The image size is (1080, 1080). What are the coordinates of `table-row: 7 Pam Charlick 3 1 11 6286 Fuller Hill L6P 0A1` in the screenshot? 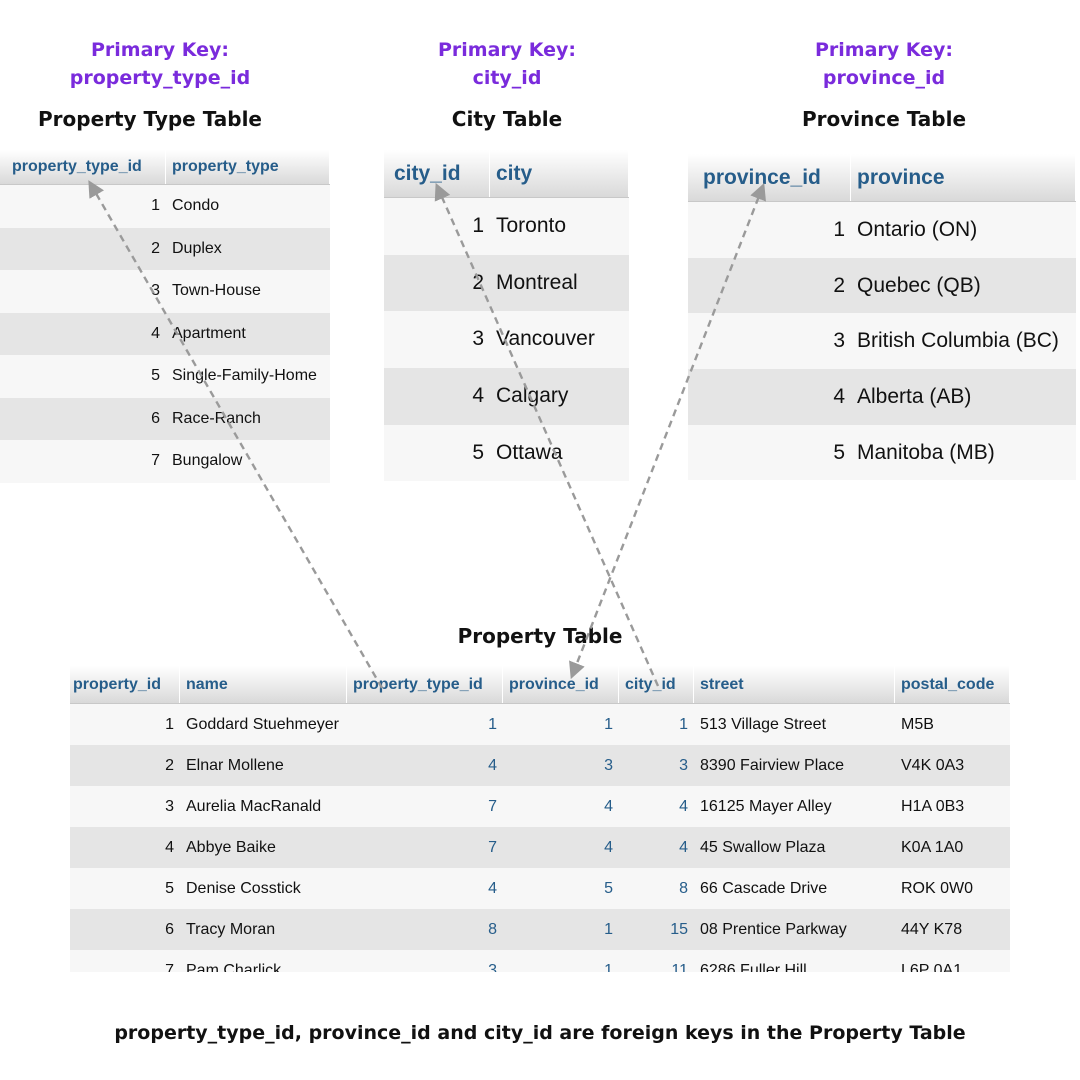 It's located at (540, 961).